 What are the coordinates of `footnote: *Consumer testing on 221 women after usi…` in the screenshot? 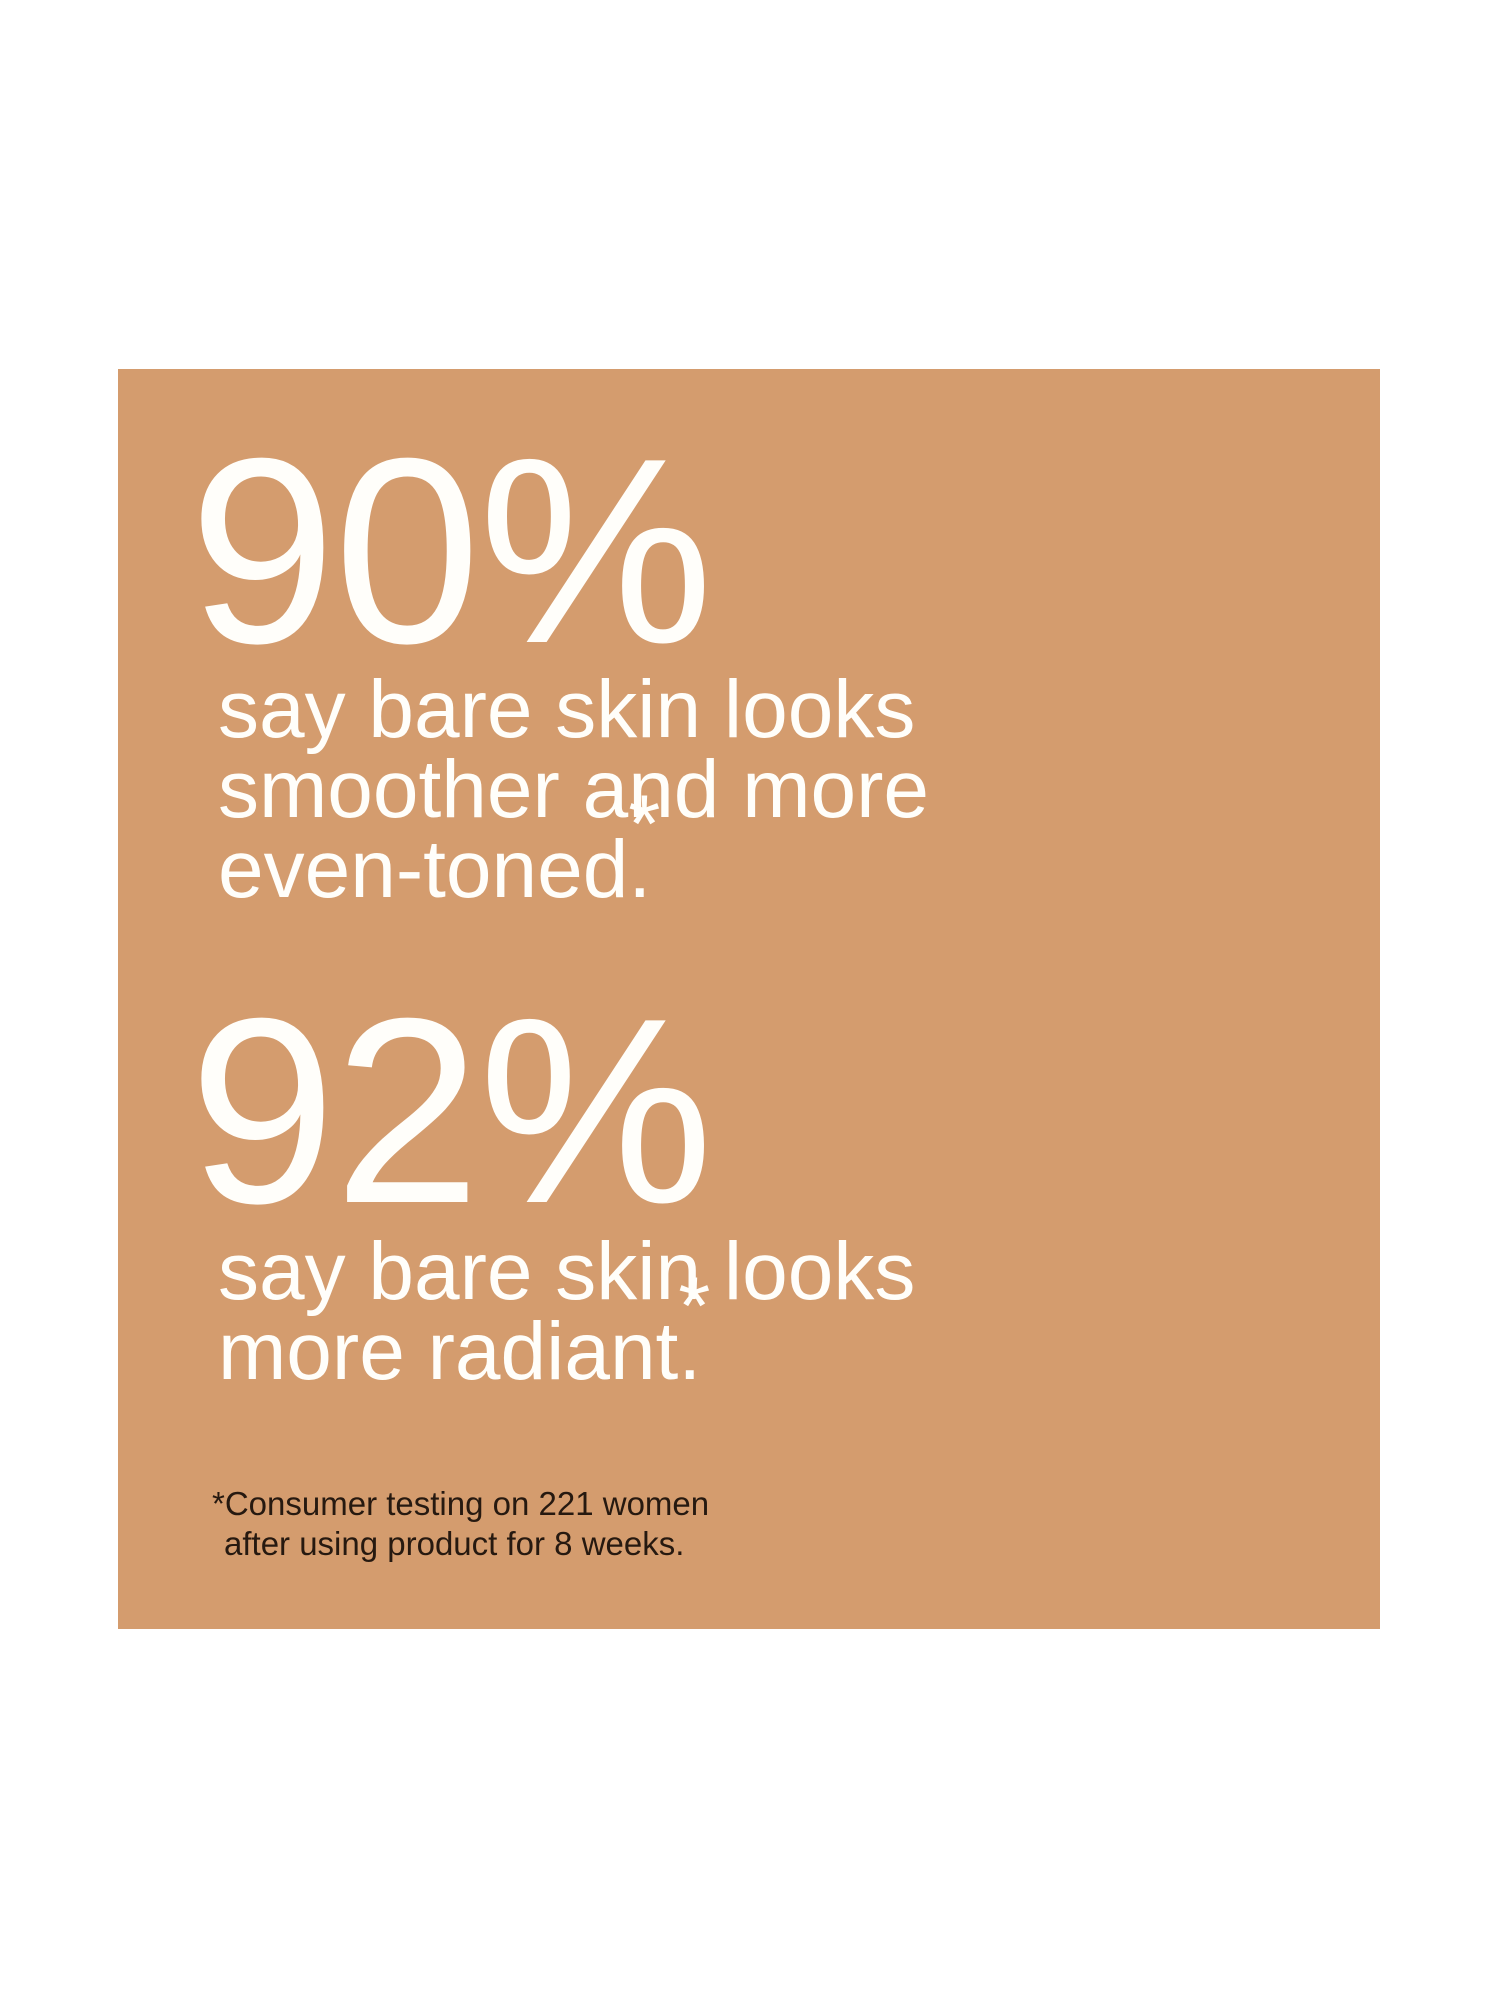 It's located at (460, 1524).